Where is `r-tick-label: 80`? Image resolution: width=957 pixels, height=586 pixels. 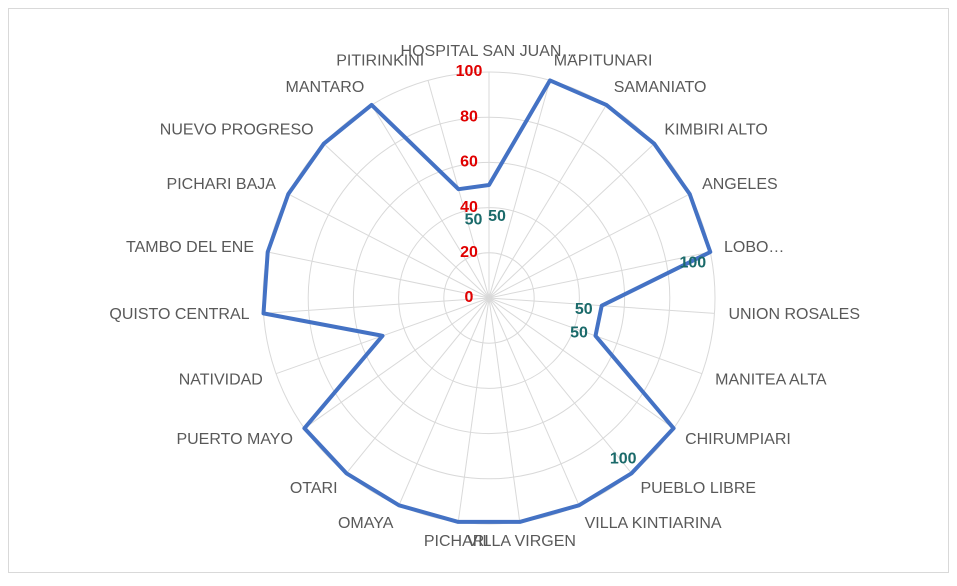 r-tick-label: 80 is located at coordinates (469, 116).